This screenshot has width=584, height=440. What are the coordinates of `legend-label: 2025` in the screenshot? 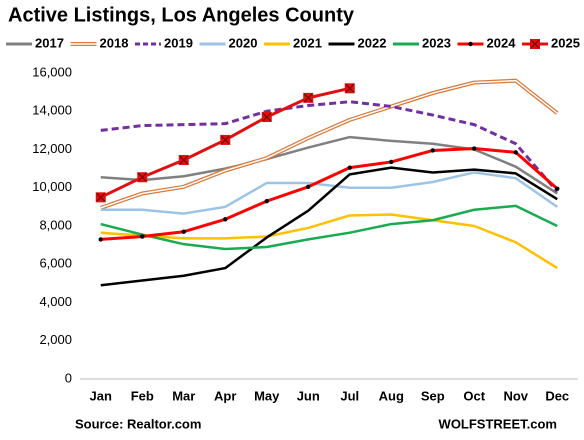 It's located at (565, 42).